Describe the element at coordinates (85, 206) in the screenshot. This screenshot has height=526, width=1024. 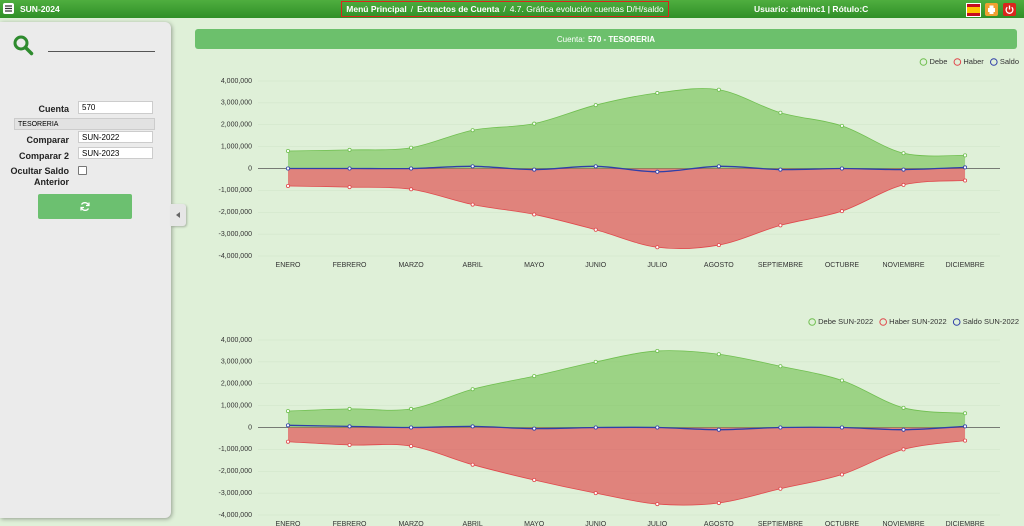
I see `refresh-button` at that location.